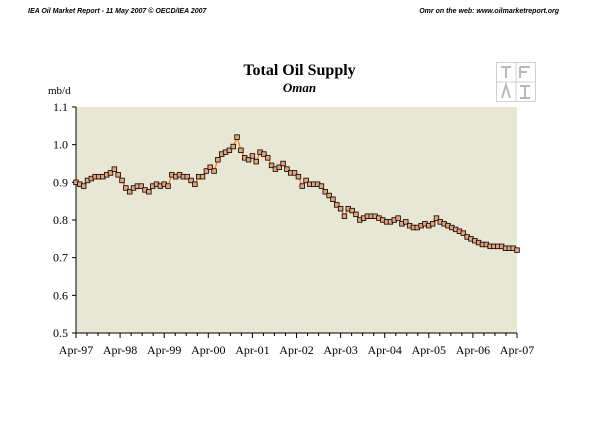  Describe the element at coordinates (208, 350) in the screenshot. I see `x-tick-label: Apr-00` at that location.